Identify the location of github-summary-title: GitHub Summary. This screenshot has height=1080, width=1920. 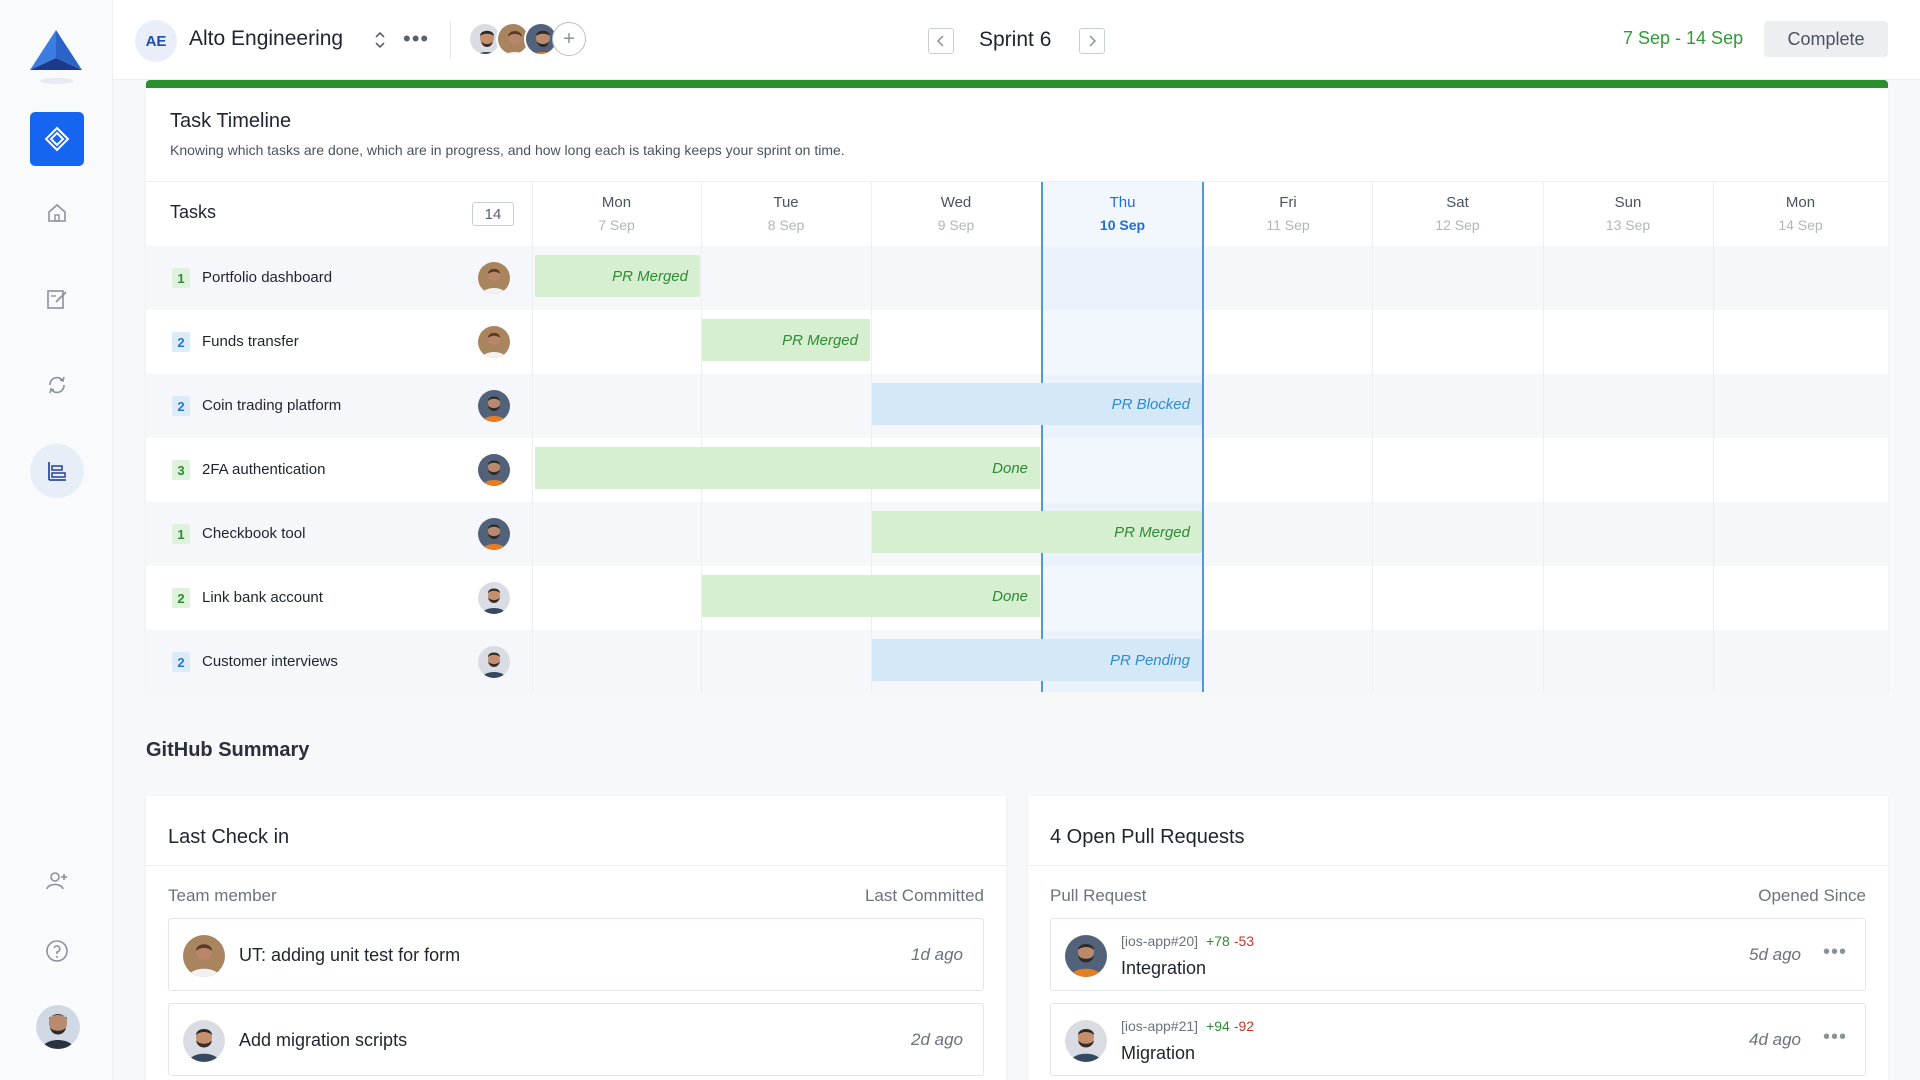
(228, 750).